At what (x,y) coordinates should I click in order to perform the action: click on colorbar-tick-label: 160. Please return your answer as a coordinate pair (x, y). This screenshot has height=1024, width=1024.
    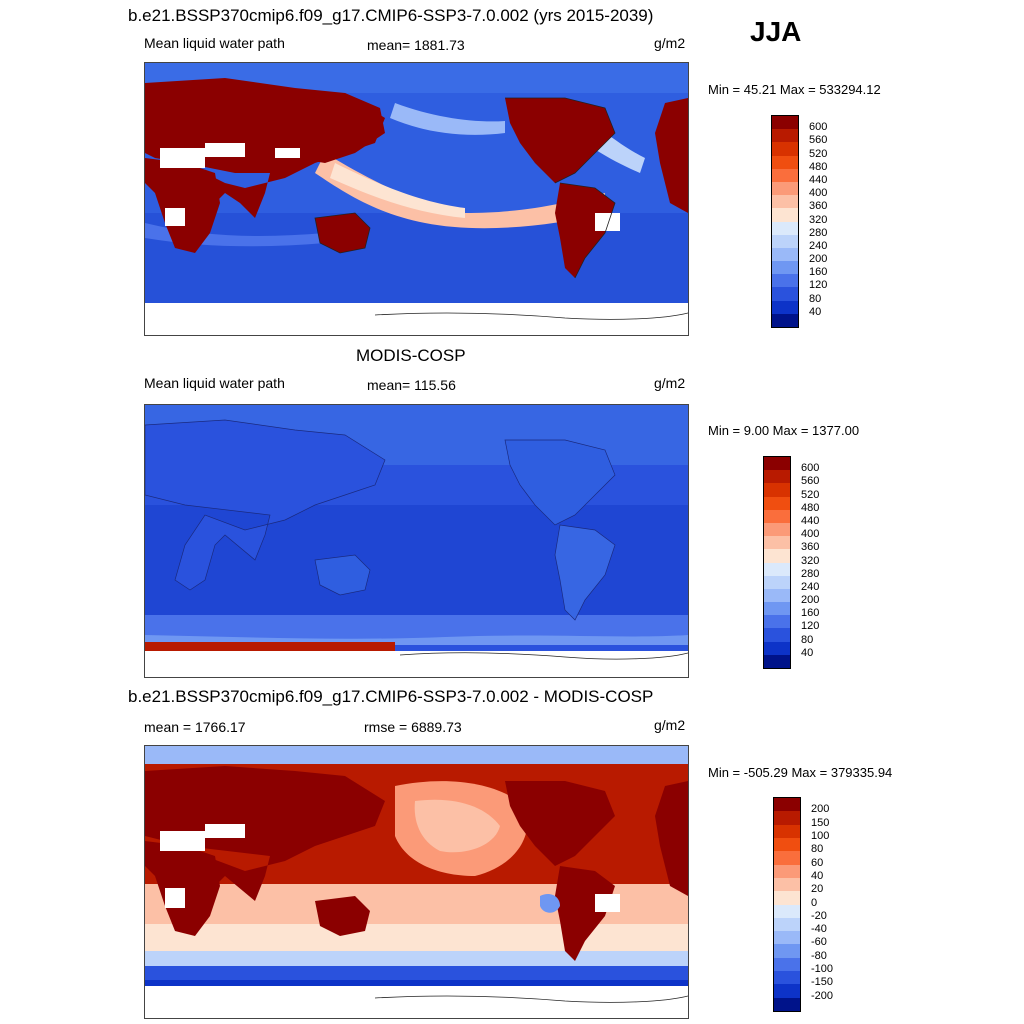
    Looking at the image, I should click on (810, 613).